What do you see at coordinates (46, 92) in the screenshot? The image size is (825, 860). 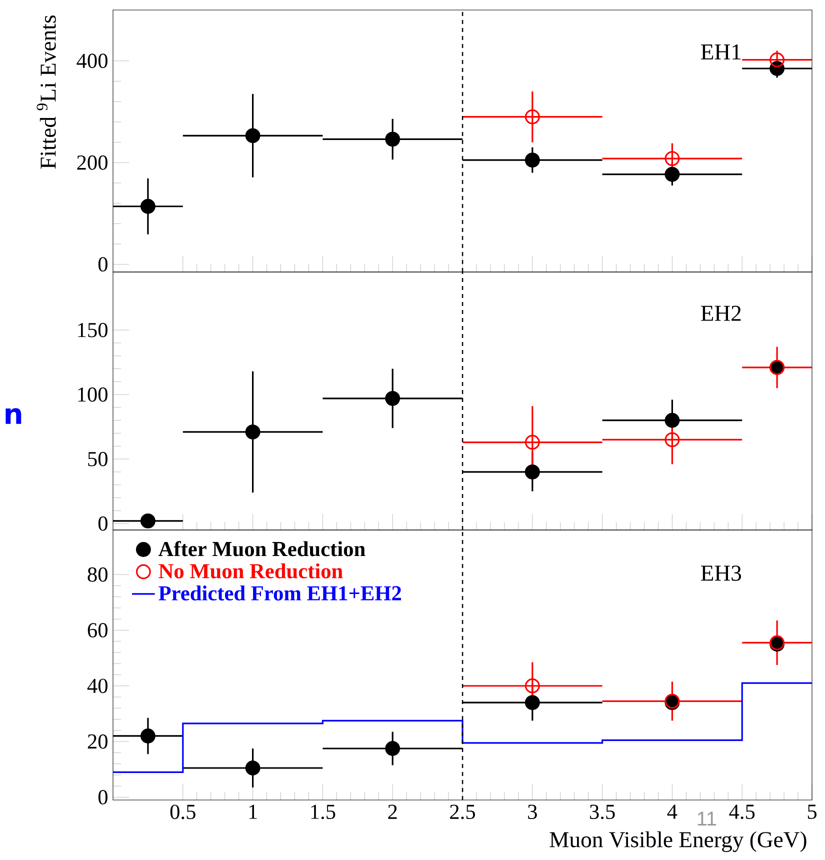 I see `y-axis-title: Fitted $^{9}$Li Events` at bounding box center [46, 92].